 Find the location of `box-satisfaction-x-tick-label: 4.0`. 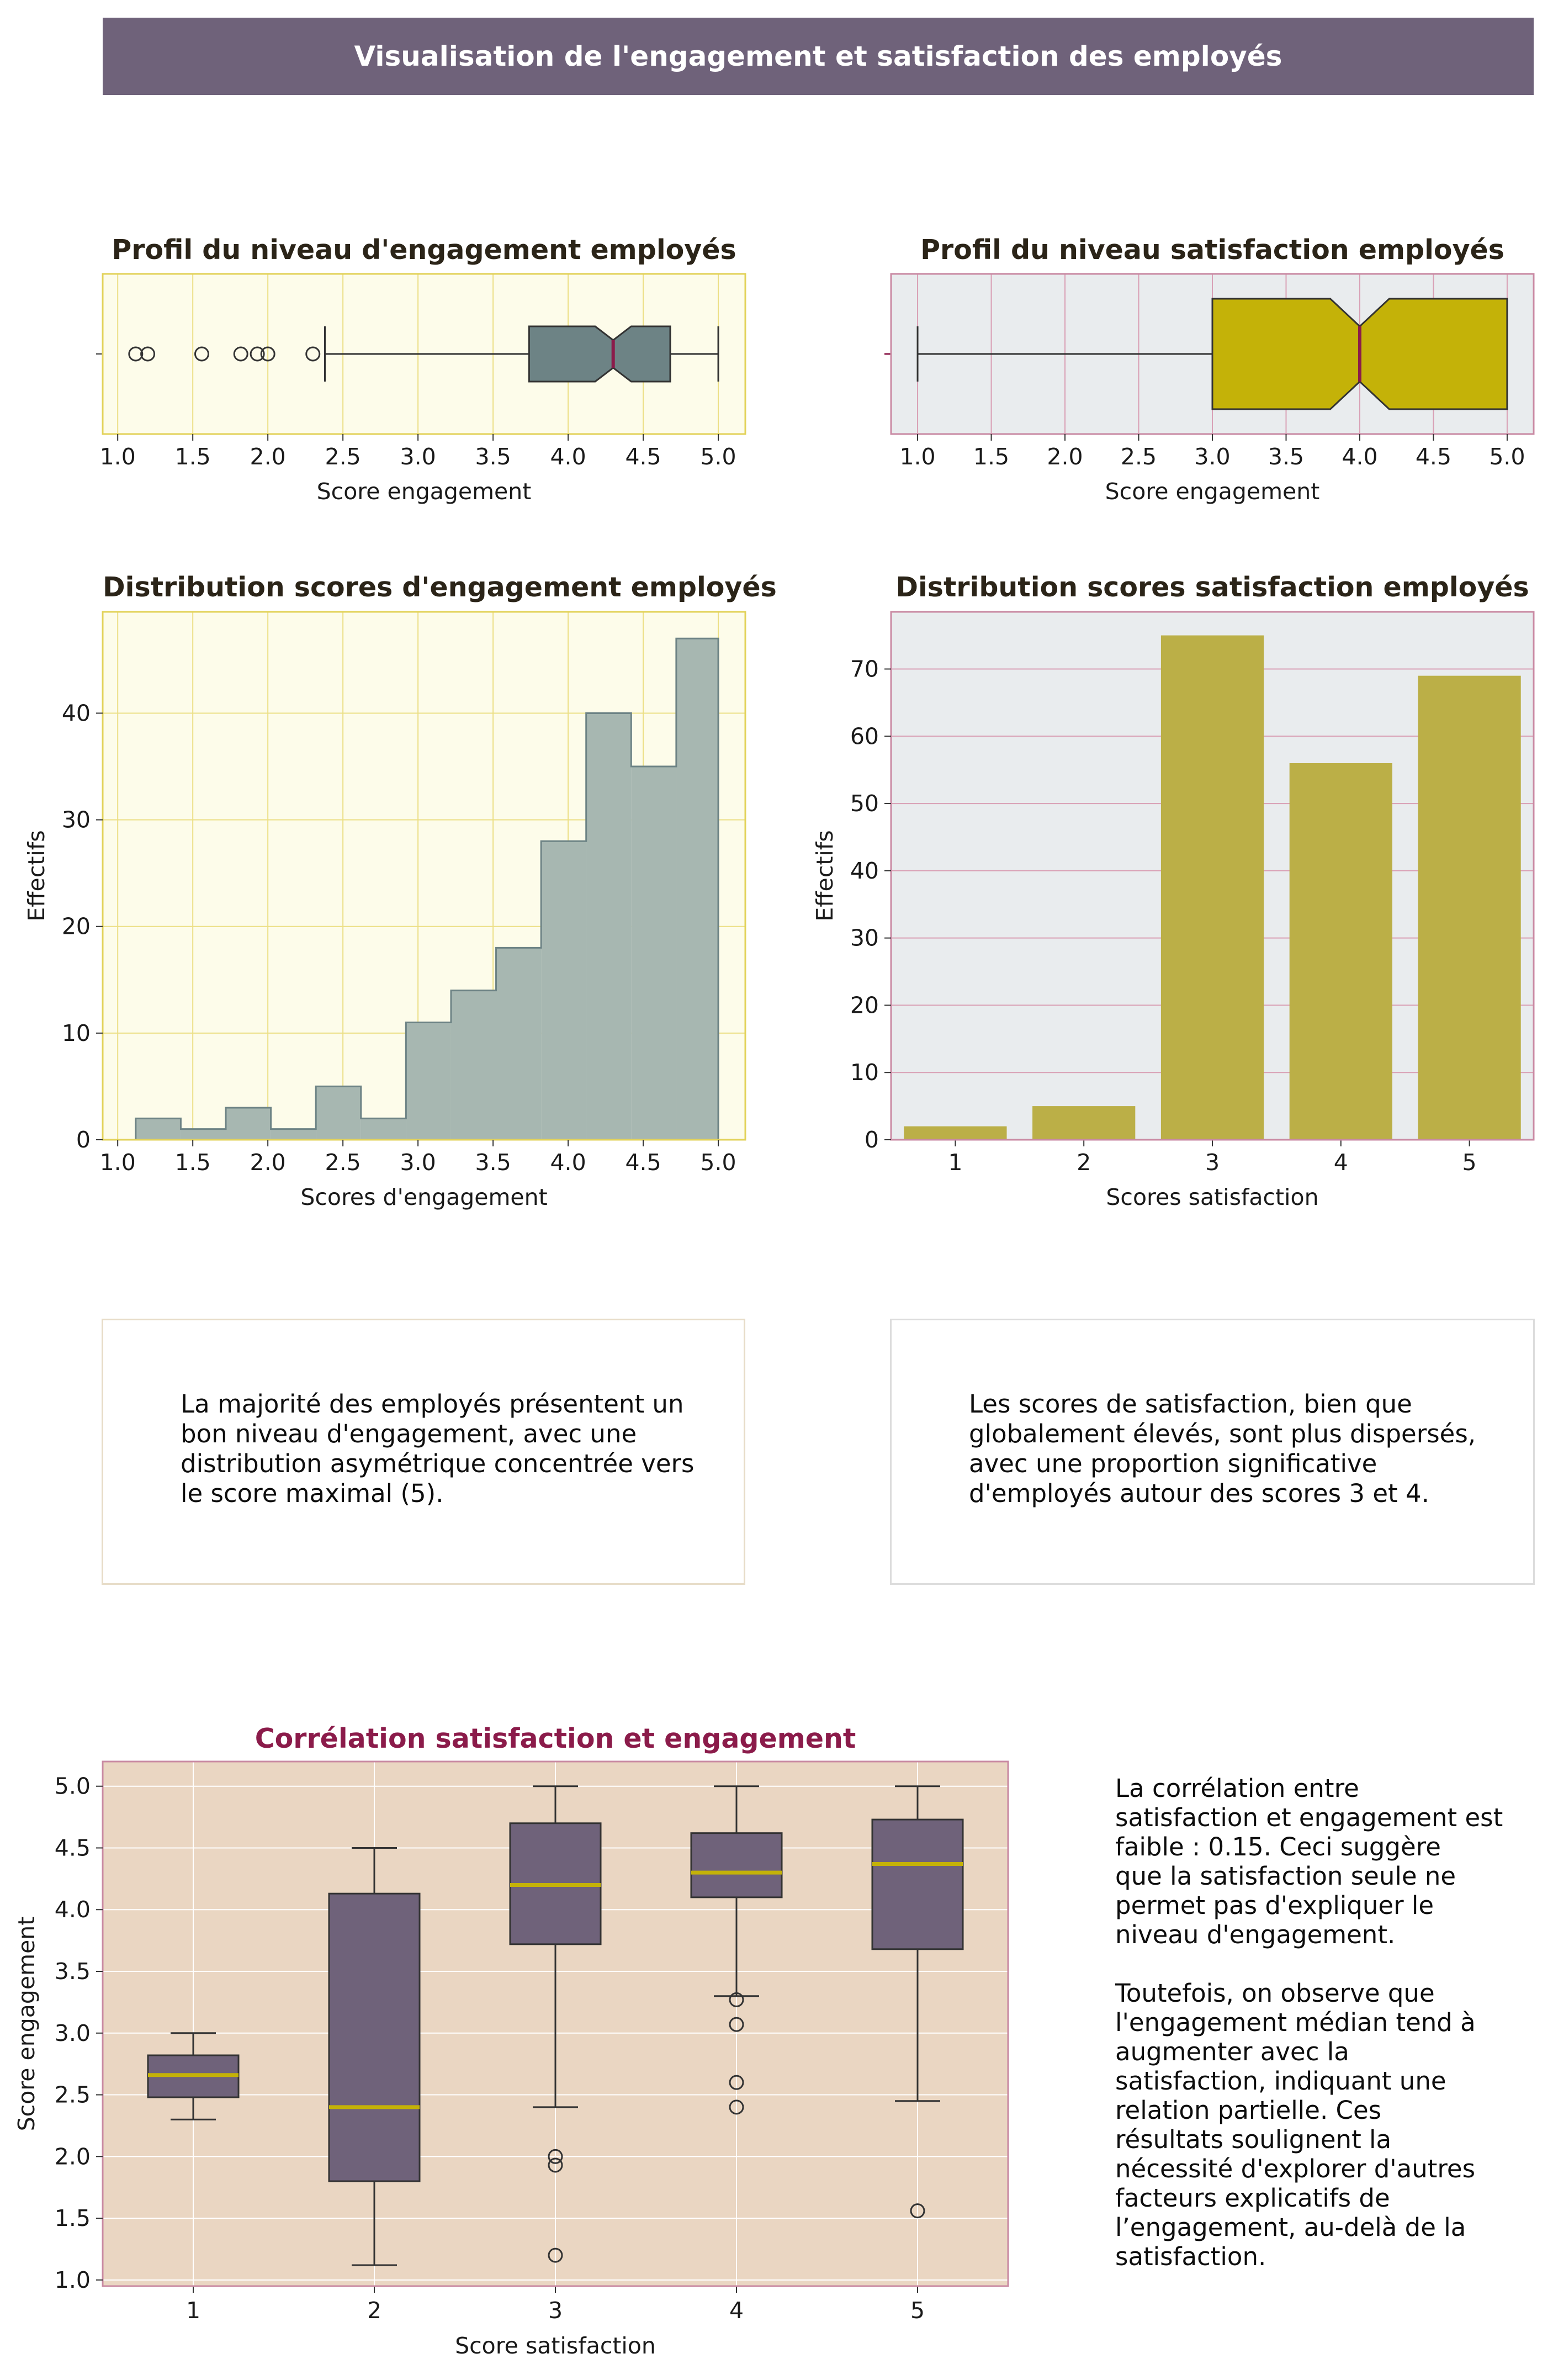

box-satisfaction-x-tick-label: 4.0 is located at coordinates (1360, 456).